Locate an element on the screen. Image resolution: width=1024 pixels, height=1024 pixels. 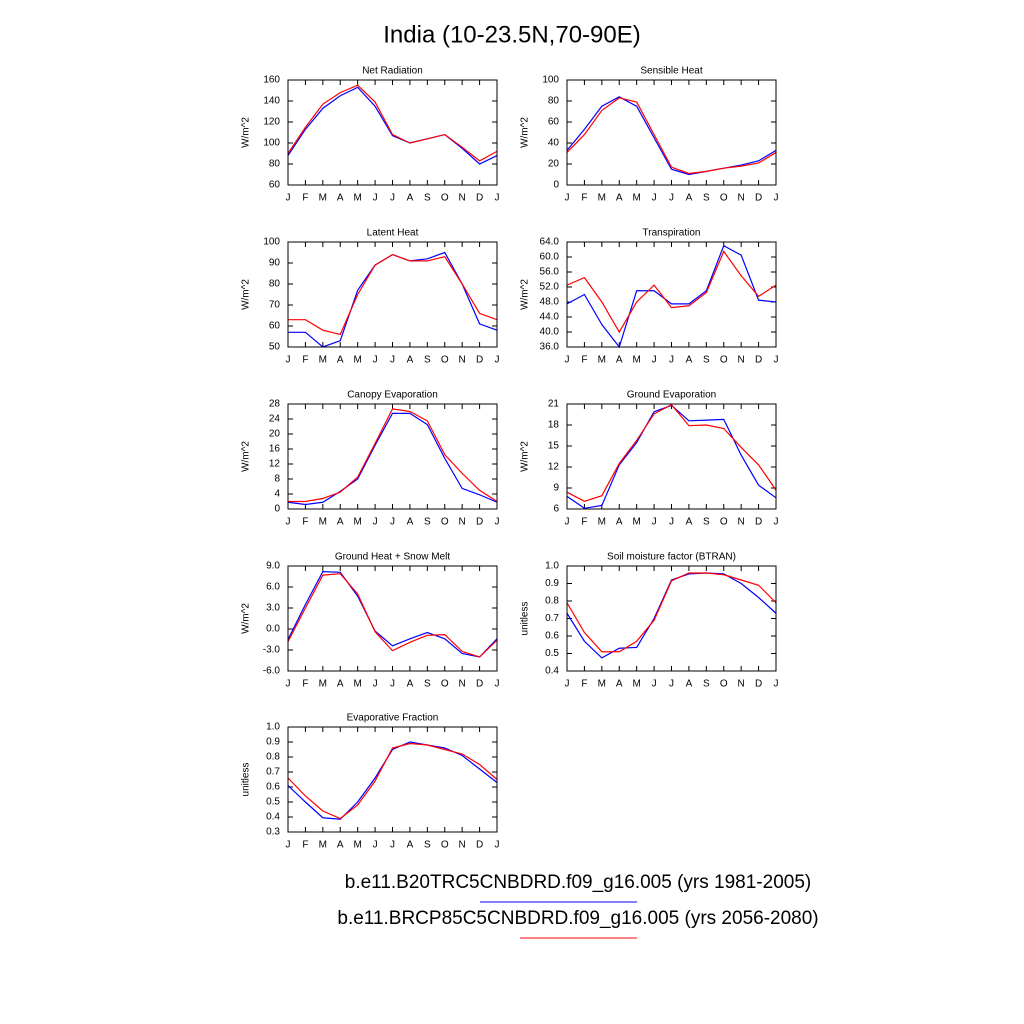
y-tick-label: 21 is located at coordinates (554, 404).